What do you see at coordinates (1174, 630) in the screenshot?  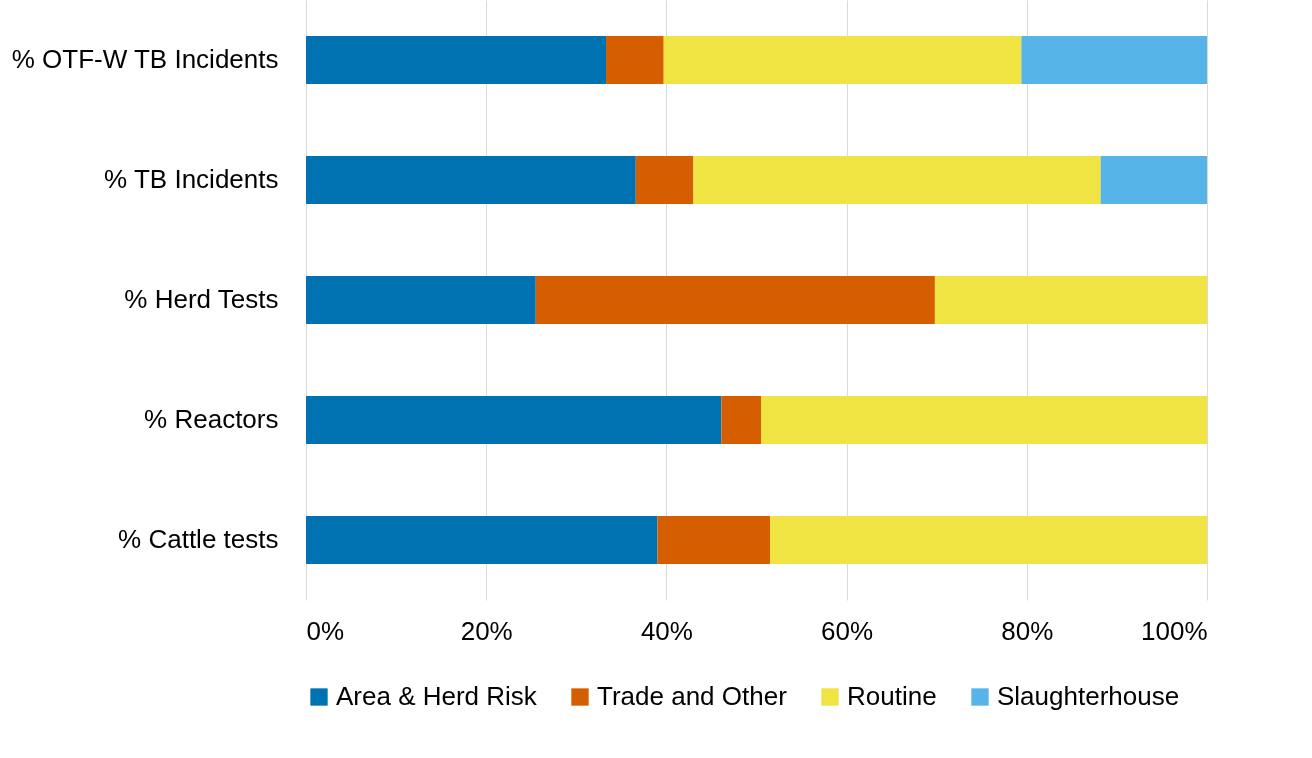 I see `x-tick-label: 100%` at bounding box center [1174, 630].